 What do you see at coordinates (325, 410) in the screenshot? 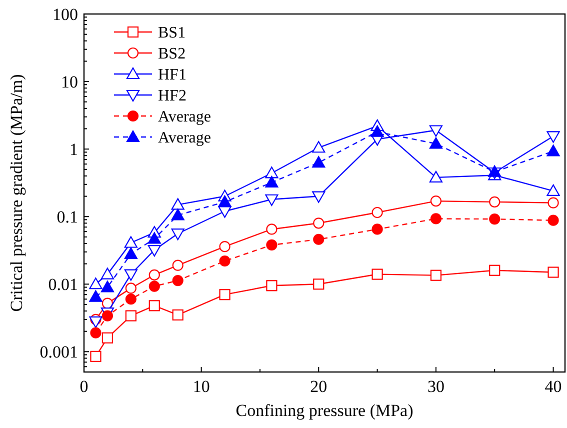
I see `x-axis-title: Confining pressure (MPa)` at bounding box center [325, 410].